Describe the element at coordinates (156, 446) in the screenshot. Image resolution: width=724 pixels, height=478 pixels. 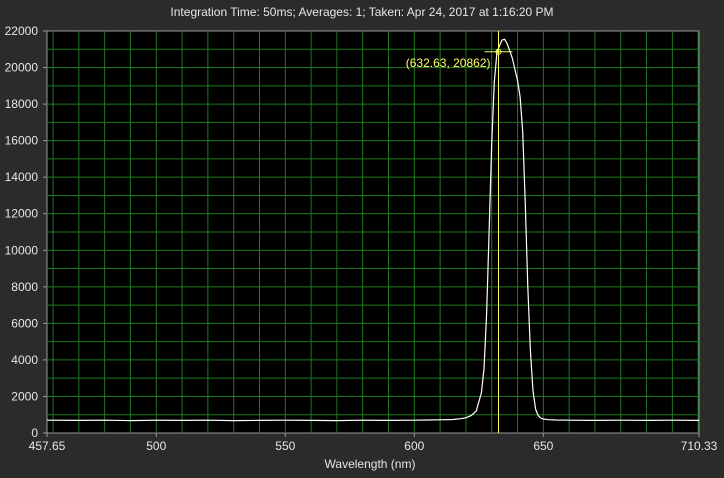
I see `x-tick-label: 500` at that location.